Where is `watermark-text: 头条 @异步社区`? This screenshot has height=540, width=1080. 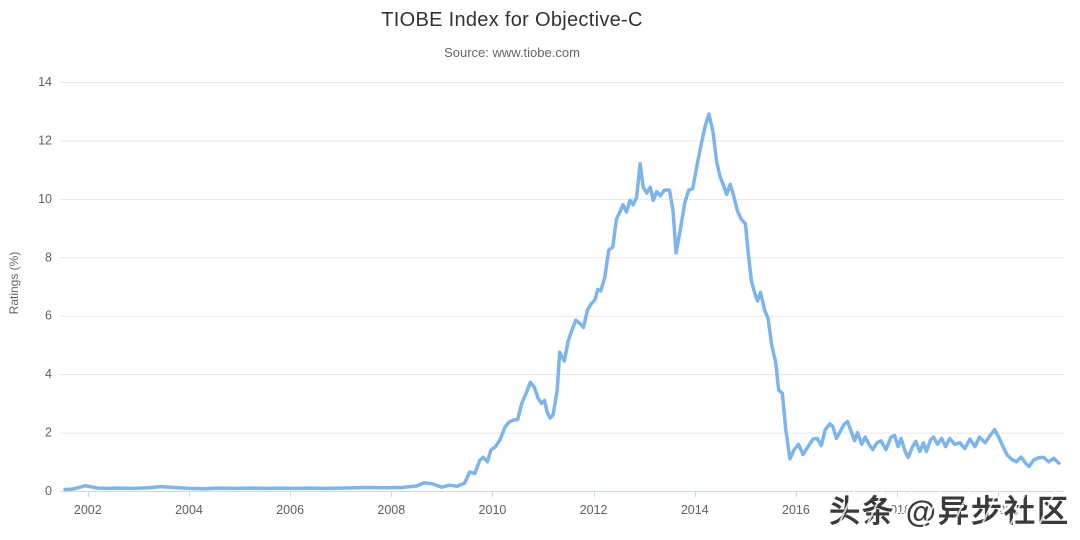
watermark-text: 头条 @异步社区 is located at coordinates (949, 508).